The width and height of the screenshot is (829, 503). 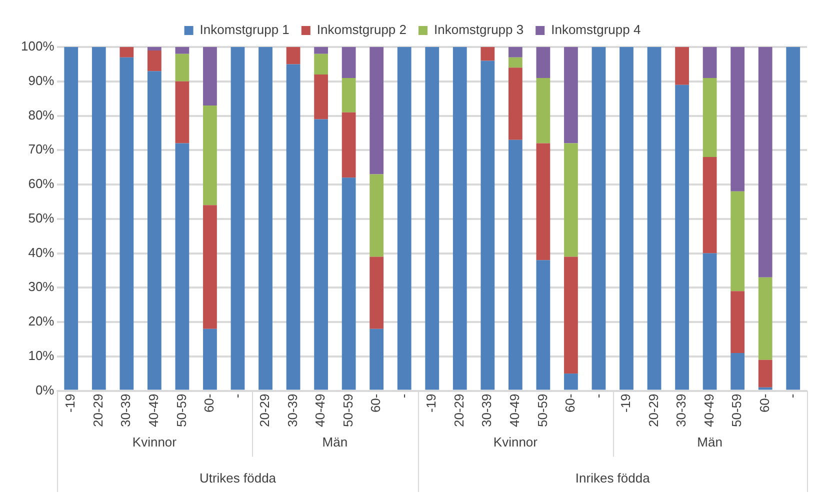 What do you see at coordinates (479, 30) in the screenshot?
I see `legend-label: Inkomstgrupp 3` at bounding box center [479, 30].